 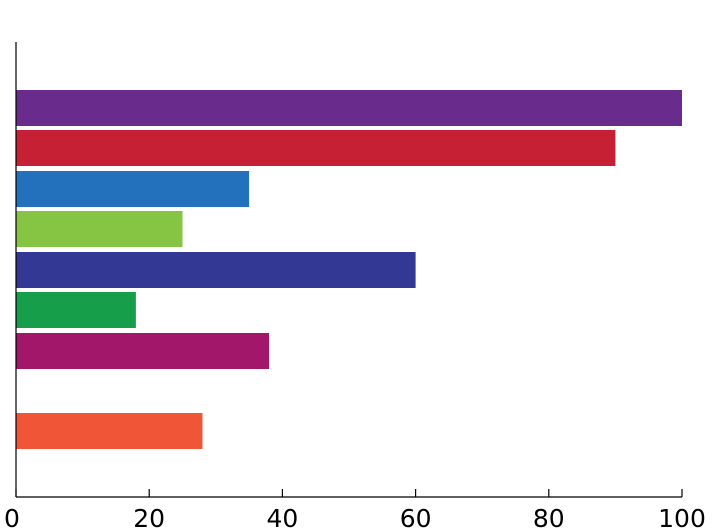 I want to click on x-tick-label-80: 80, so click(x=549, y=517).